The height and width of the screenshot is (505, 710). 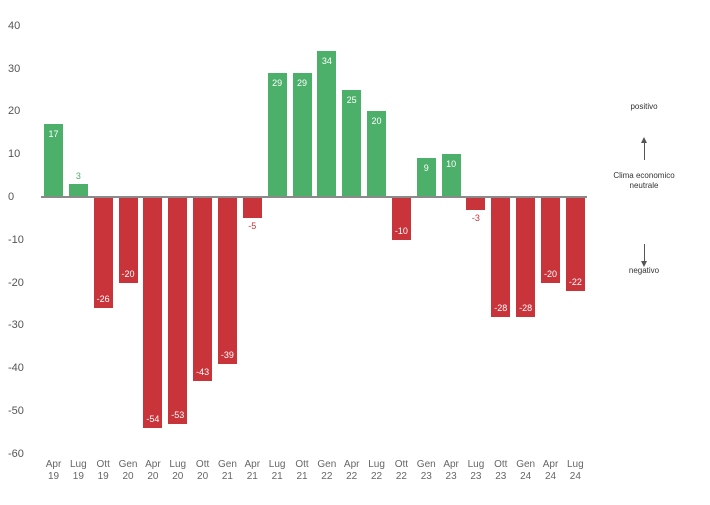 What do you see at coordinates (14, 25) in the screenshot?
I see `y-tick-label: 40` at bounding box center [14, 25].